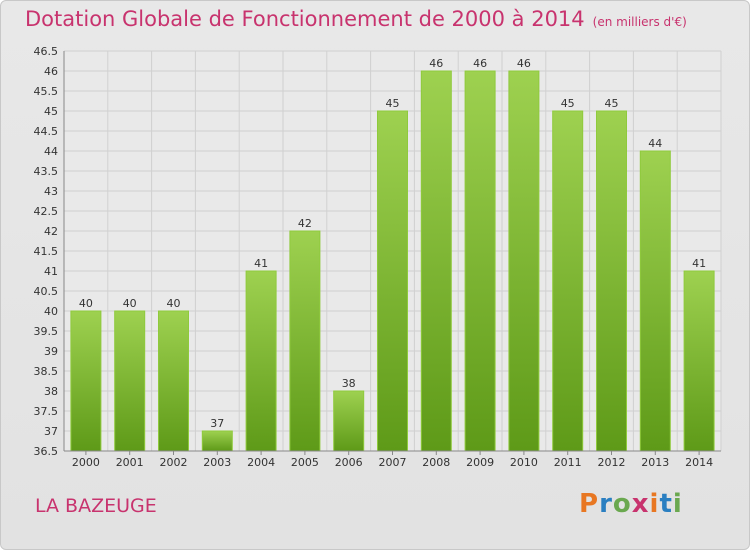 Image resolution: width=750 pixels, height=550 pixels. I want to click on y-tick-label: 37, so click(51, 431).